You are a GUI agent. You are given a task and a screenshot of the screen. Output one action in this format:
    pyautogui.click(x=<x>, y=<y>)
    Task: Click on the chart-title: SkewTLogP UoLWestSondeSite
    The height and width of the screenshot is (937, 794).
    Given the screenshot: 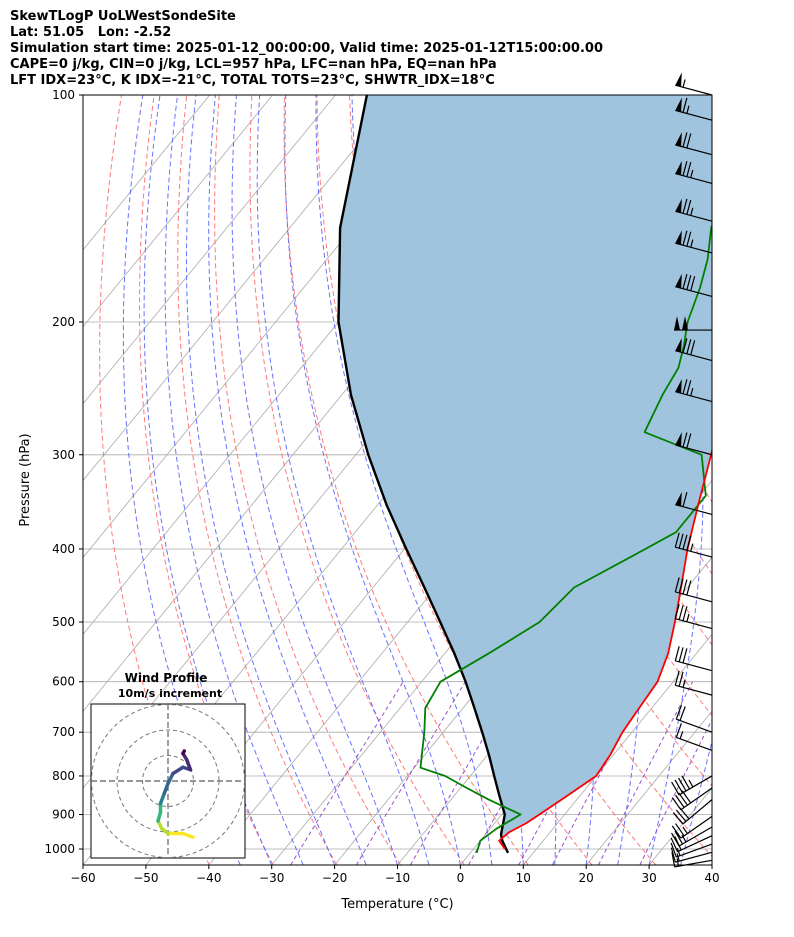 What is the action you would take?
    pyautogui.click(x=123, y=16)
    